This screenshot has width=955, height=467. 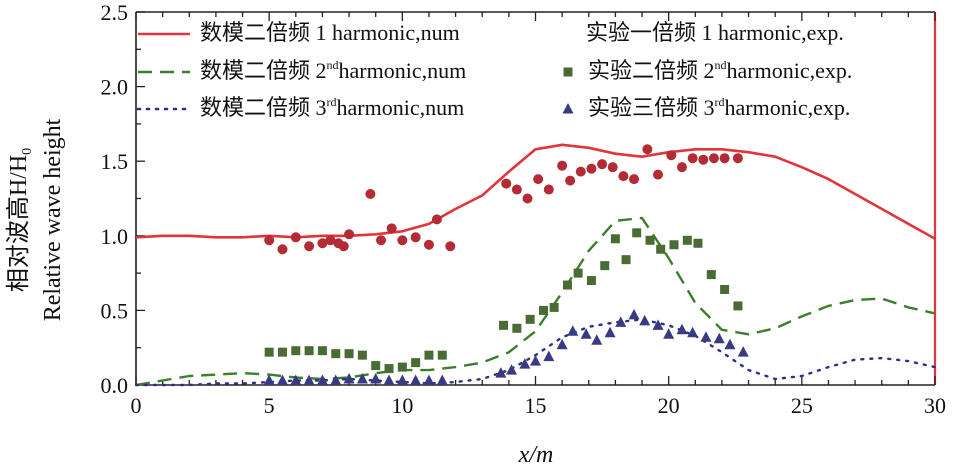 What do you see at coordinates (536, 405) in the screenshot?
I see `x-tick-label: 15` at bounding box center [536, 405].